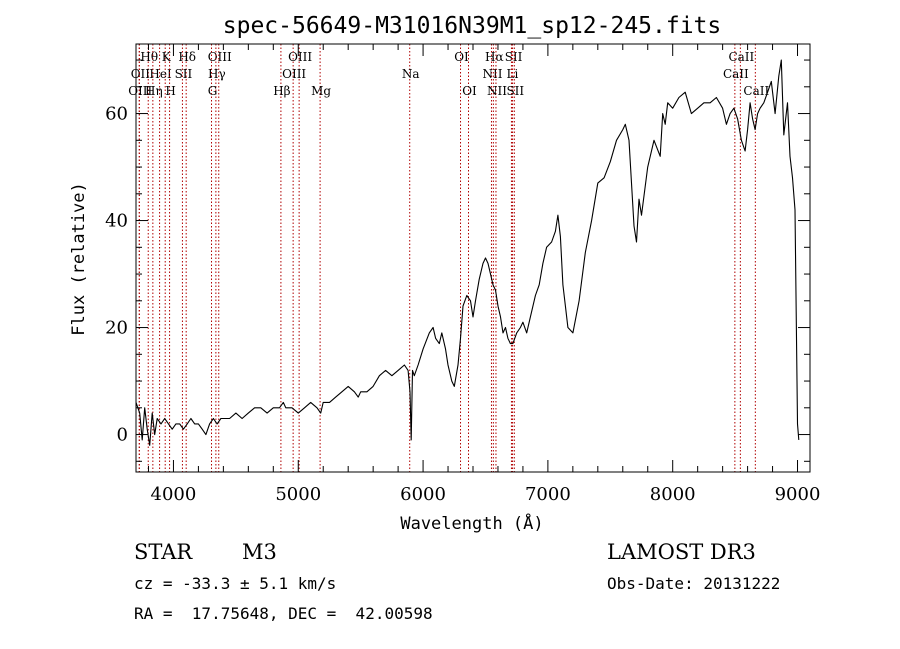  Describe the element at coordinates (163, 552) in the screenshot. I see `object-class: STAR` at that location.